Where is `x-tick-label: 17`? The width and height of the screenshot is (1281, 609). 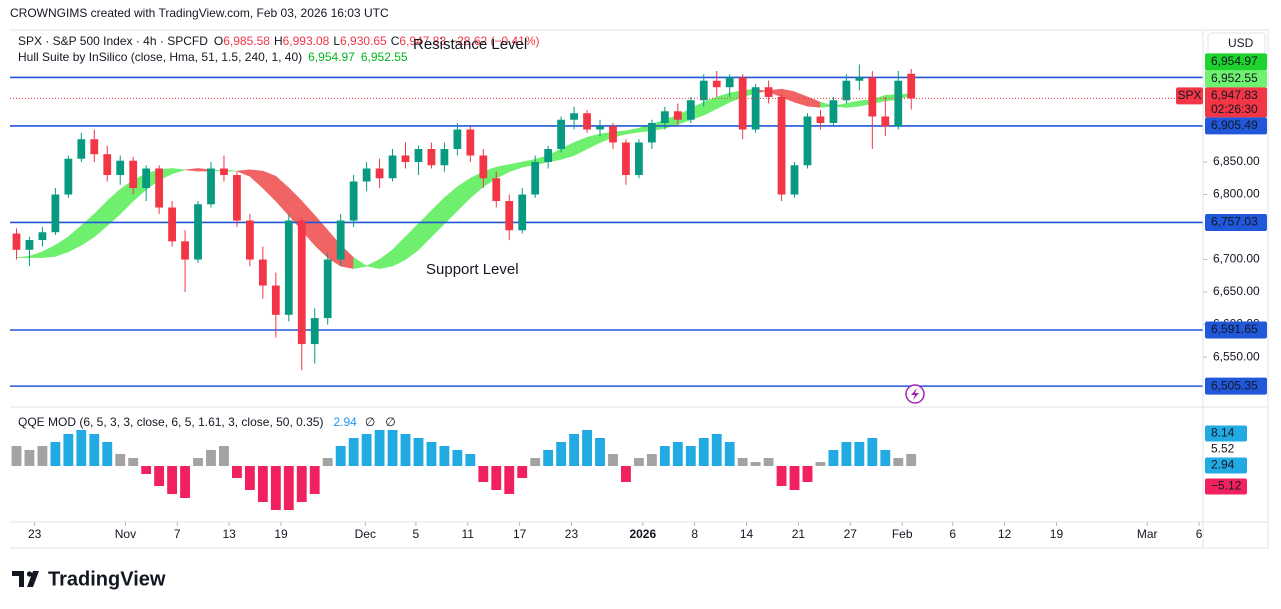 x-tick-label: 17 is located at coordinates (520, 534).